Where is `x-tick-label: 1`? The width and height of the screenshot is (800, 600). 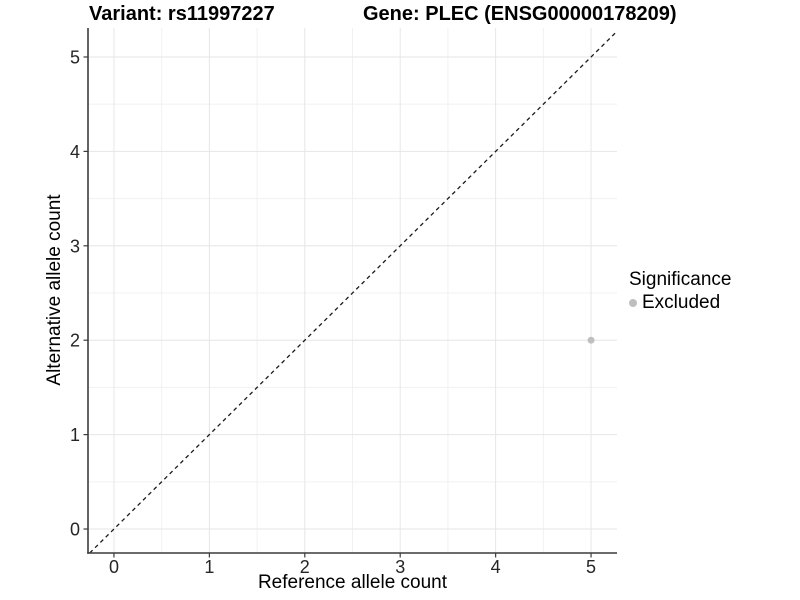
x-tick-label: 1 is located at coordinates (209, 567).